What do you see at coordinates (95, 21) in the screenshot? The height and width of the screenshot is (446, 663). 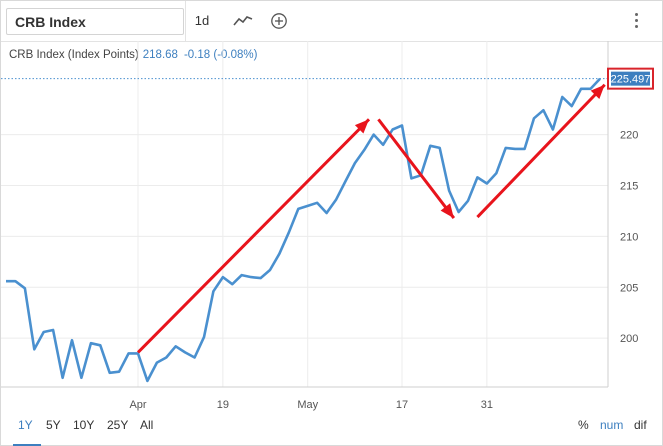 I see `symbol-search-input` at bounding box center [95, 21].